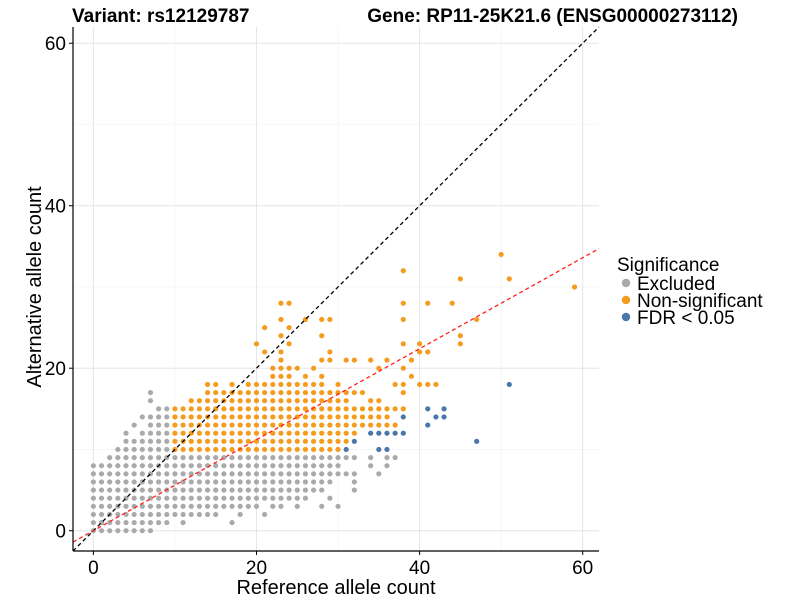 This screenshot has height=600, width=800. I want to click on x-tick-label: 40, so click(419, 568).